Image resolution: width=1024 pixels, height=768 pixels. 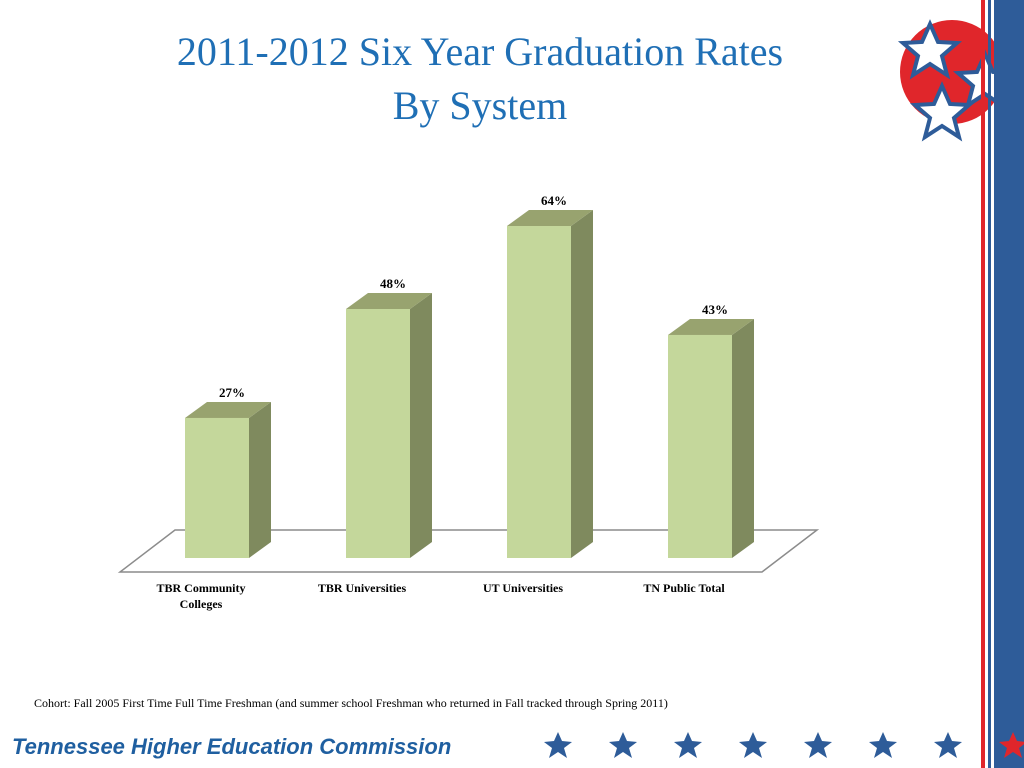 What do you see at coordinates (989, 384) in the screenshot?
I see `right-stripe-thin-blue` at bounding box center [989, 384].